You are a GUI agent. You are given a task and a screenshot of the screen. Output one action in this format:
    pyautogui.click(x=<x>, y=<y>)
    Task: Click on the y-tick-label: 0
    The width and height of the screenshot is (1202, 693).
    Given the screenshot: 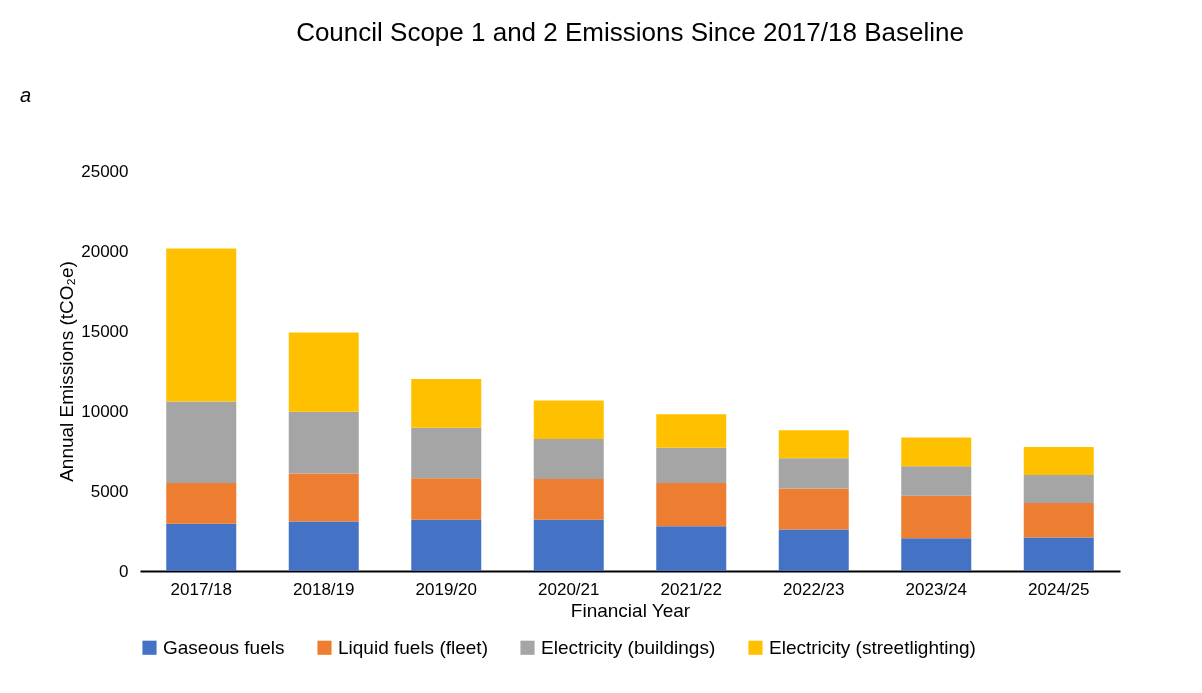 What is the action you would take?
    pyautogui.click(x=124, y=571)
    